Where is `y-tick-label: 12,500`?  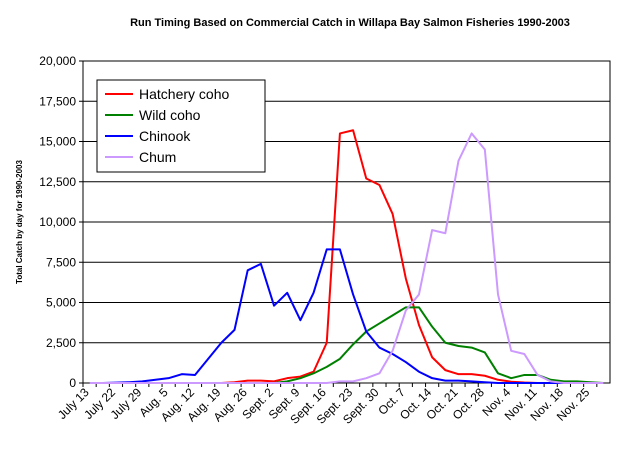 y-tick-label: 12,500 is located at coordinates (57, 182).